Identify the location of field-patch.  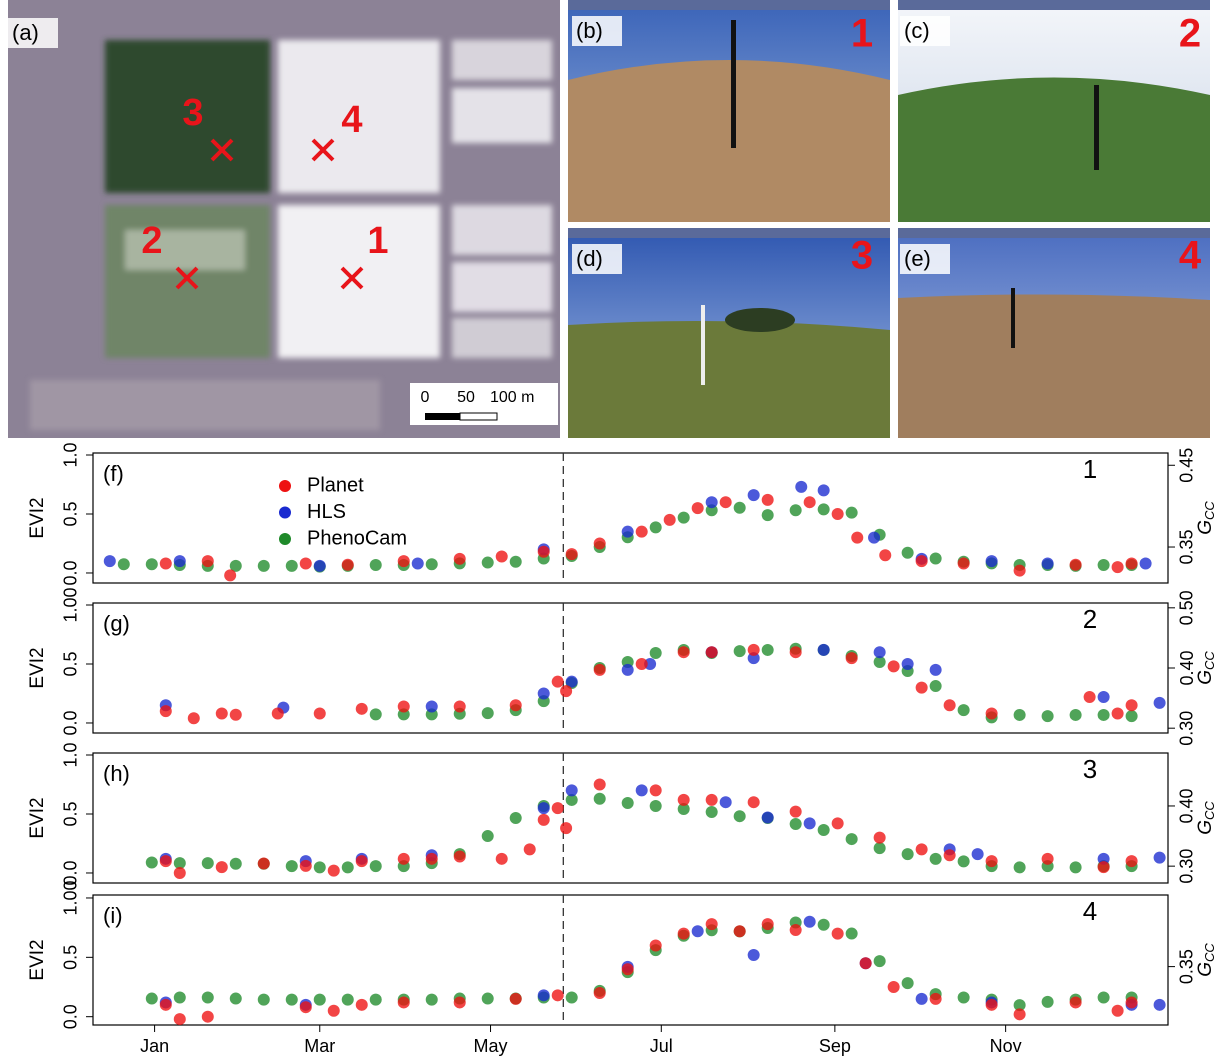
(185, 250).